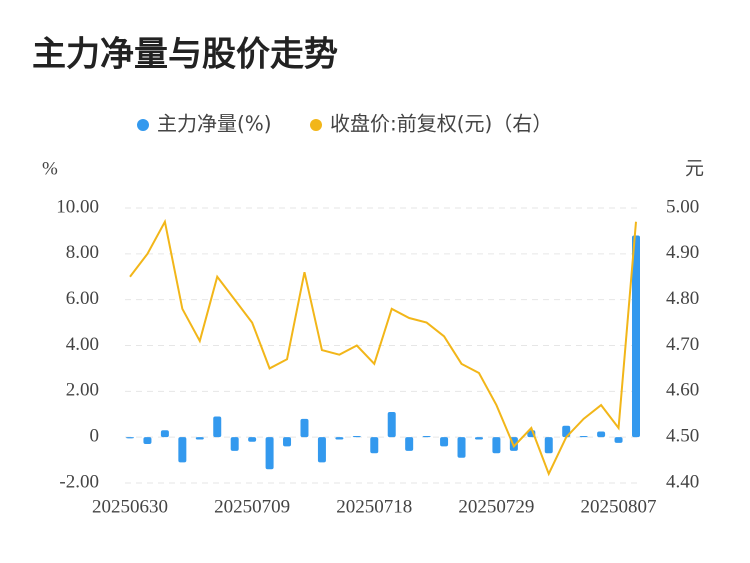 This screenshot has height=563, width=750. What do you see at coordinates (252, 506) in the screenshot?
I see `x-tick-label: 20250709` at bounding box center [252, 506].